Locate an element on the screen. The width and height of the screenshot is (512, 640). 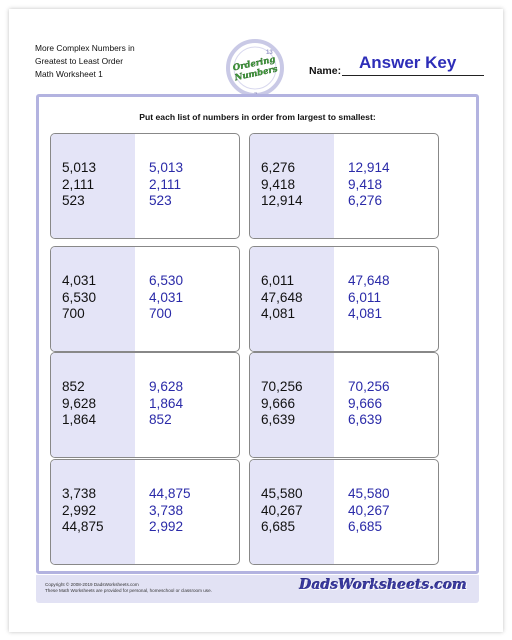
problem-box: 852 9,628 1,864 9,628 1,864 852 is located at coordinates (145, 405).